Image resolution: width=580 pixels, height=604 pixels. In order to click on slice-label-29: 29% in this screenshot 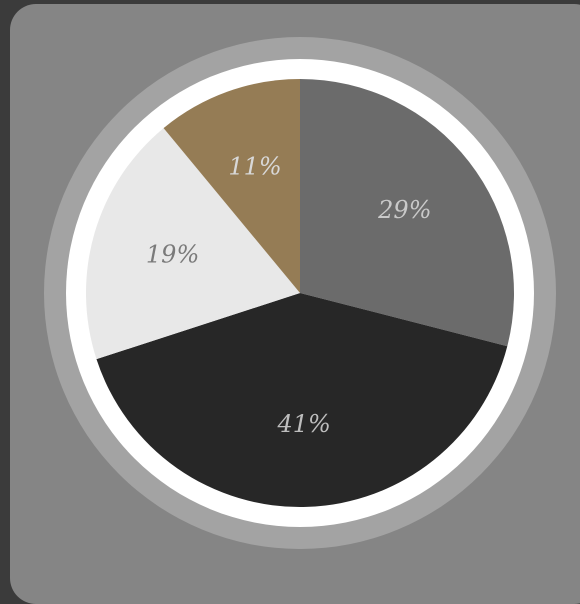, I will do `click(404, 210)`.